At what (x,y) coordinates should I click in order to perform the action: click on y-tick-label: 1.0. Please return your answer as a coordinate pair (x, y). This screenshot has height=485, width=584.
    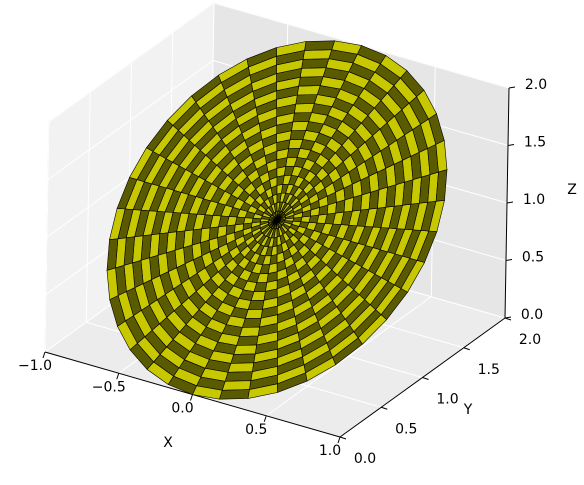
    Looking at the image, I should click on (447, 400).